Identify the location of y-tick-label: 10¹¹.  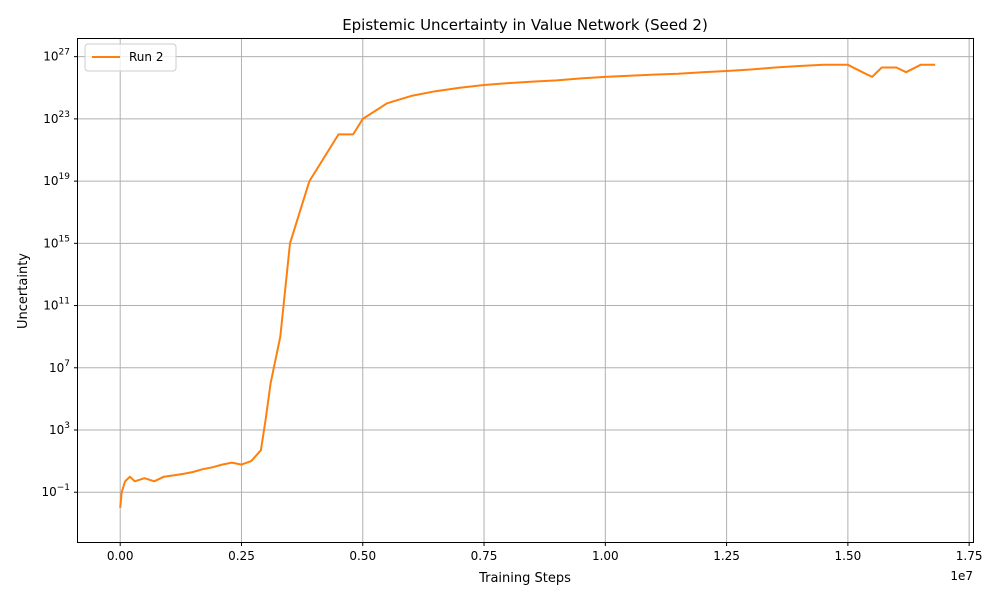
(56, 305).